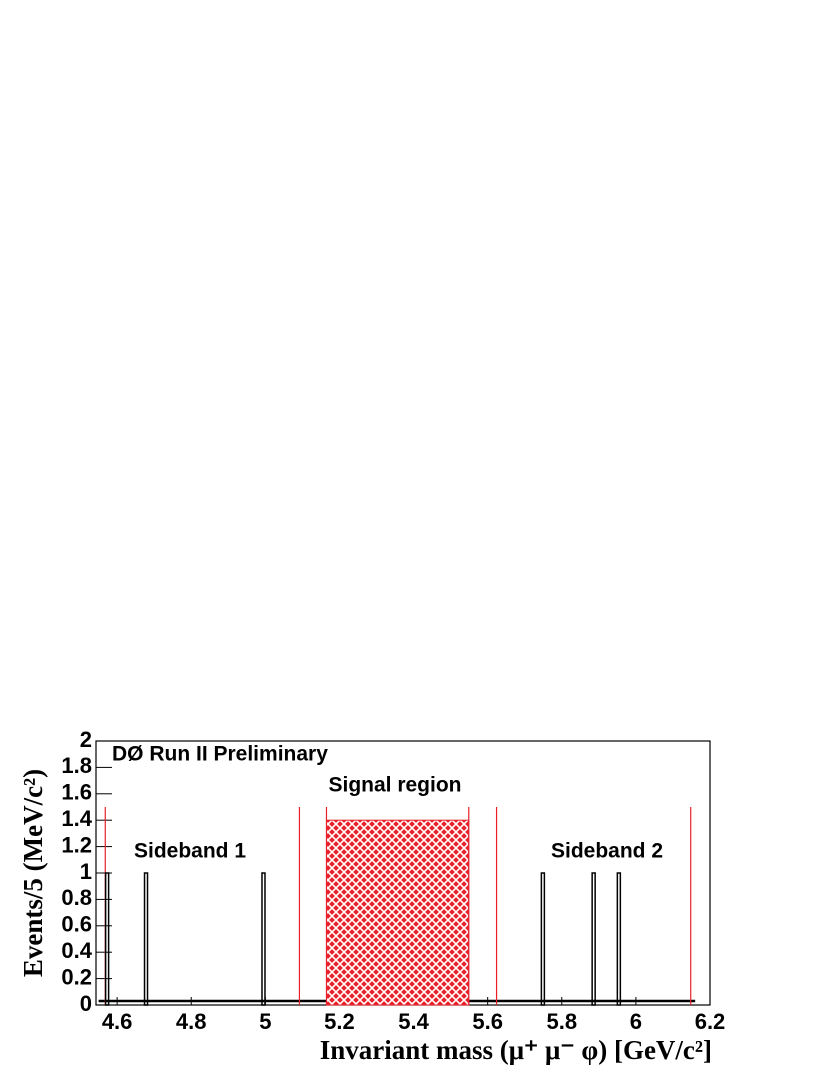 The width and height of the screenshot is (830, 1075). Describe the element at coordinates (487, 1021) in the screenshot. I see `x-tick-label: 5.6` at that location.